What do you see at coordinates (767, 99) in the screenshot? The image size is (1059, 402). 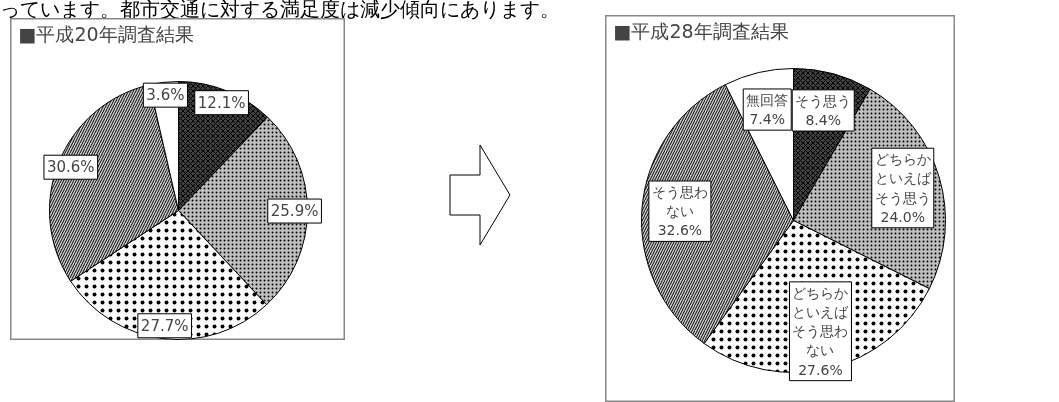 I see `slice-label: 無回答` at bounding box center [767, 99].